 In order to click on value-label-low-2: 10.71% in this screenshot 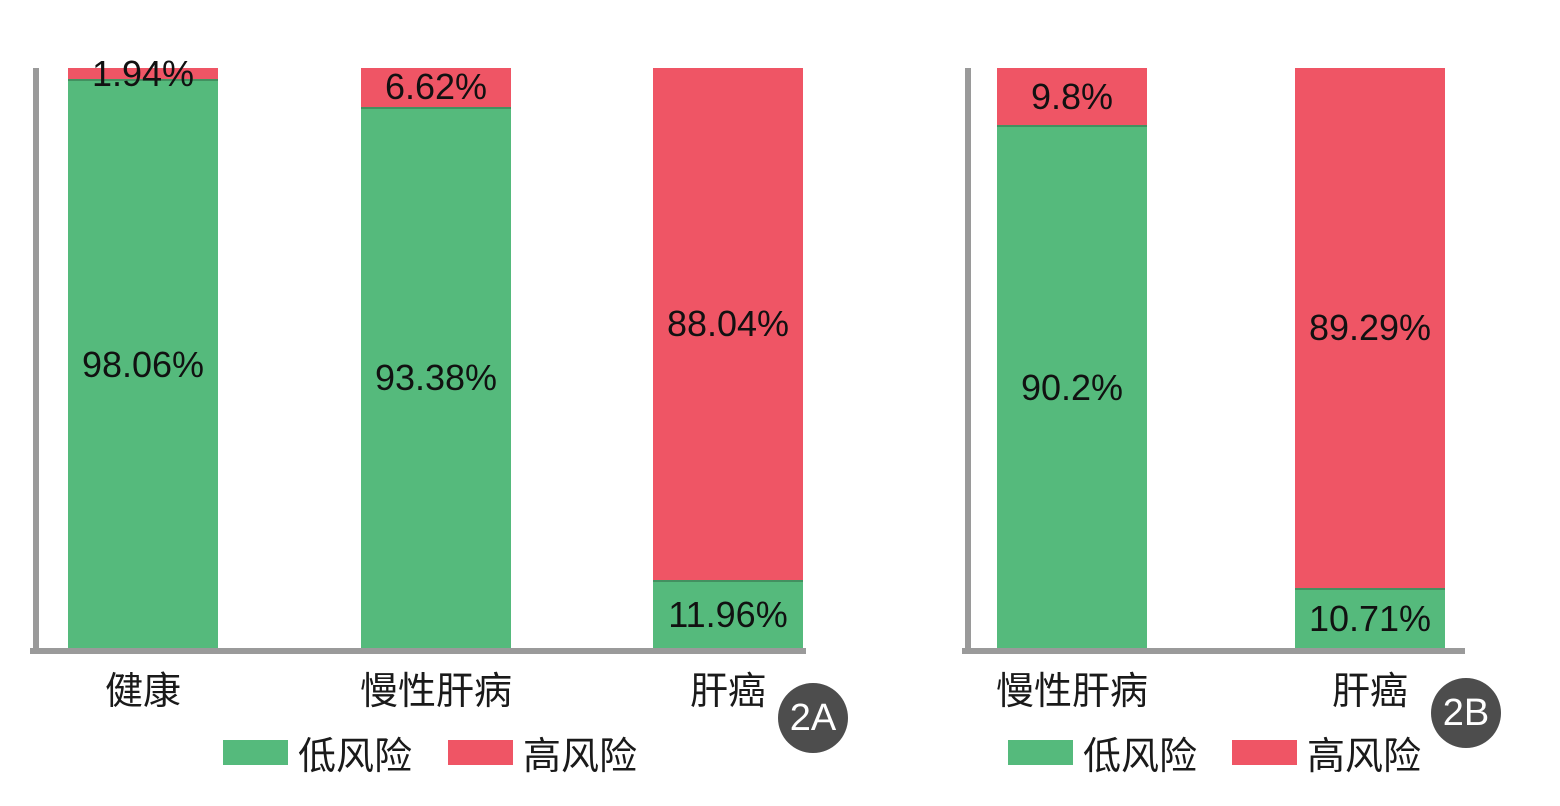, I will do `click(1370, 618)`.